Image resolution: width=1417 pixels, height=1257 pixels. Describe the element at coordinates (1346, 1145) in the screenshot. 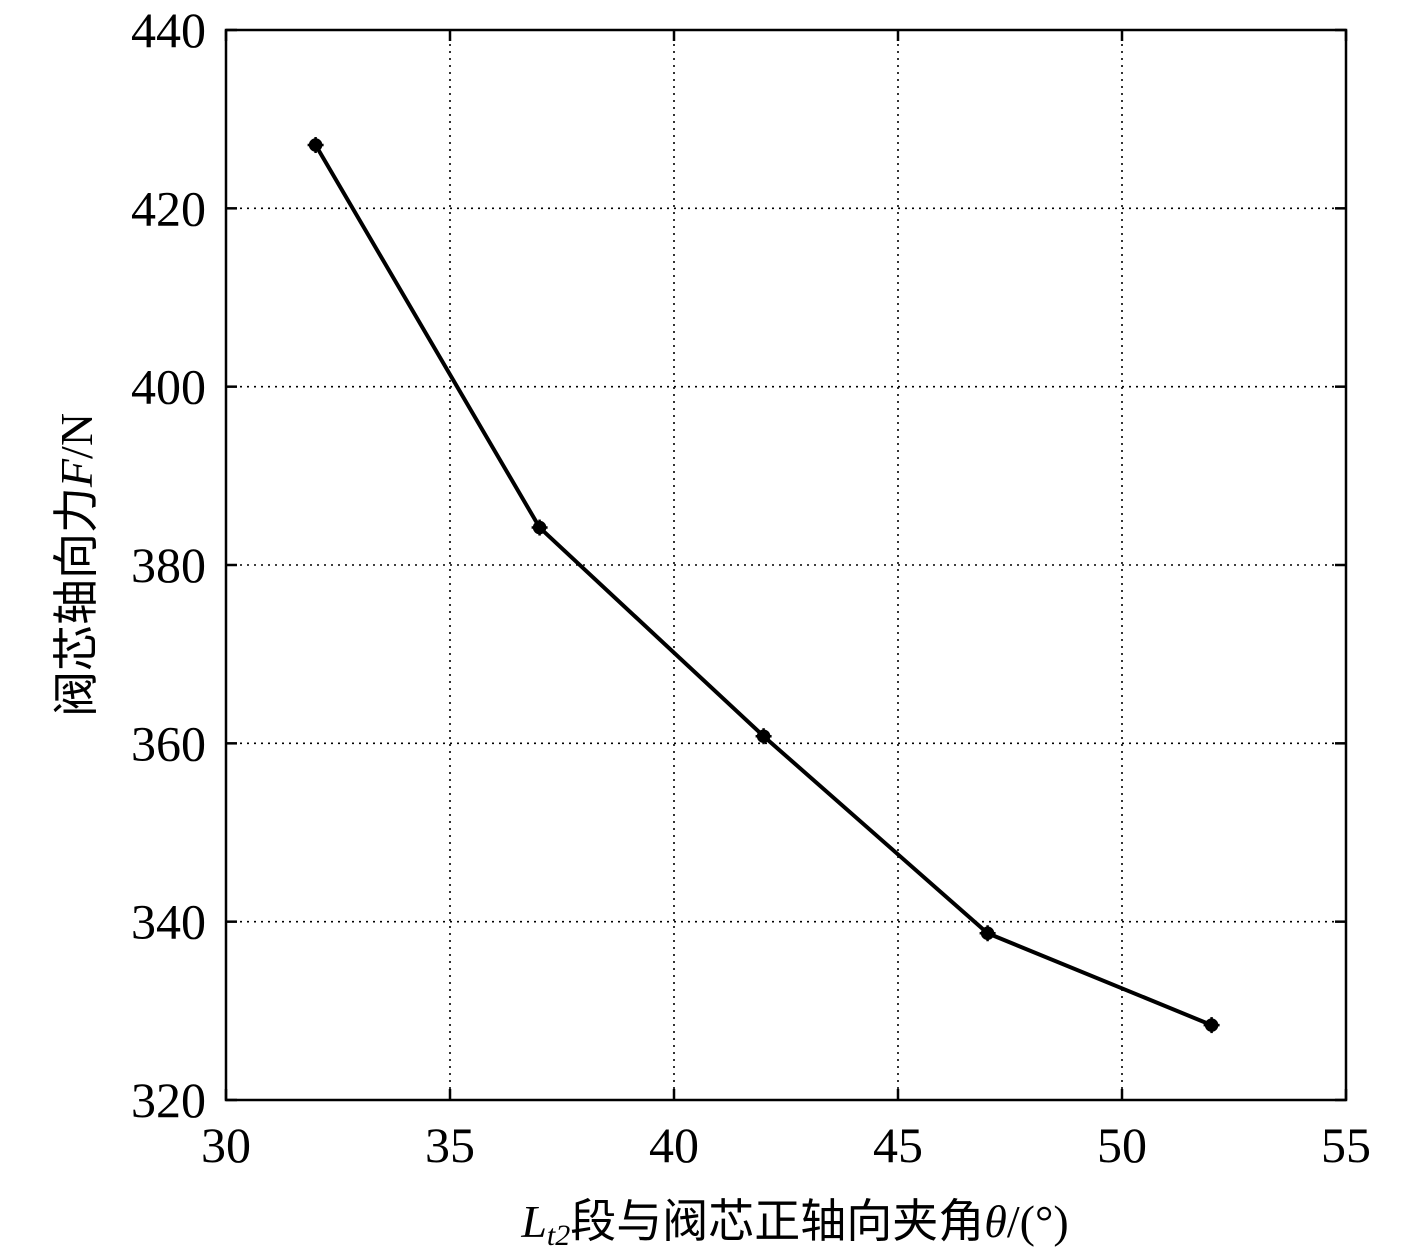

I see `x-tick-label: 55` at that location.